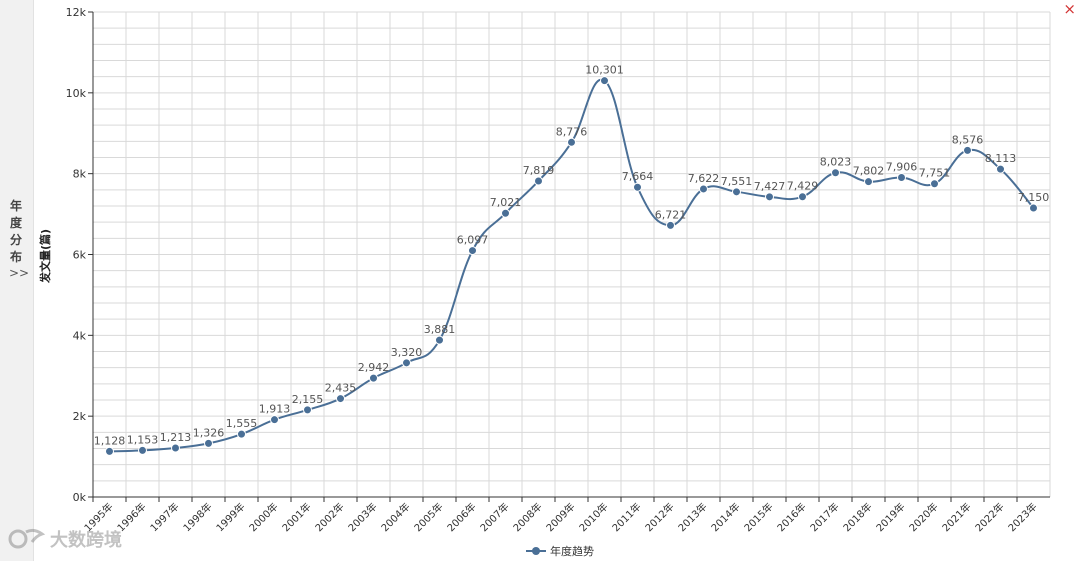 The image size is (1080, 561). I want to click on x-tick-label: 2016年, so click(791, 517).